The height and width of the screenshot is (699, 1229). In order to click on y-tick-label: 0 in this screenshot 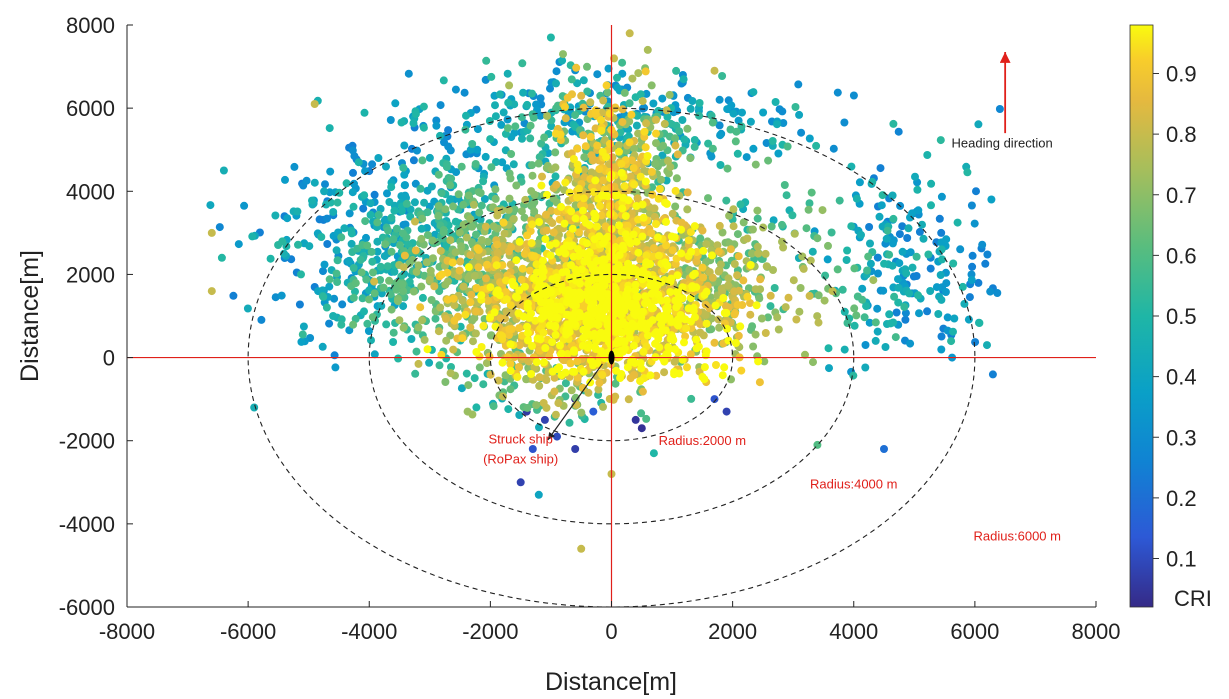, I will do `click(109, 358)`.